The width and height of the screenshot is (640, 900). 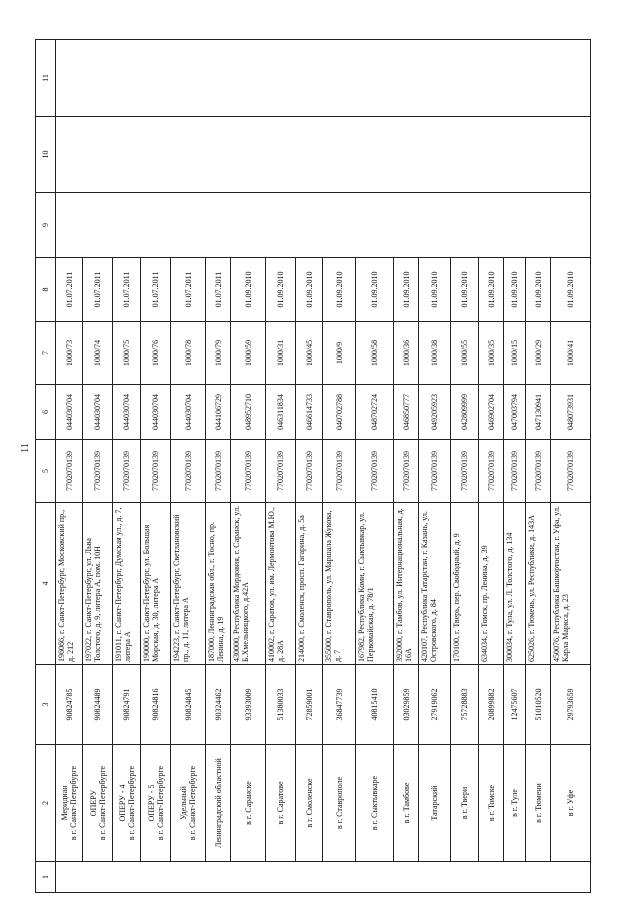 What do you see at coordinates (248, 704) in the screenshot?
I see `code-cell: 93393009` at bounding box center [248, 704].